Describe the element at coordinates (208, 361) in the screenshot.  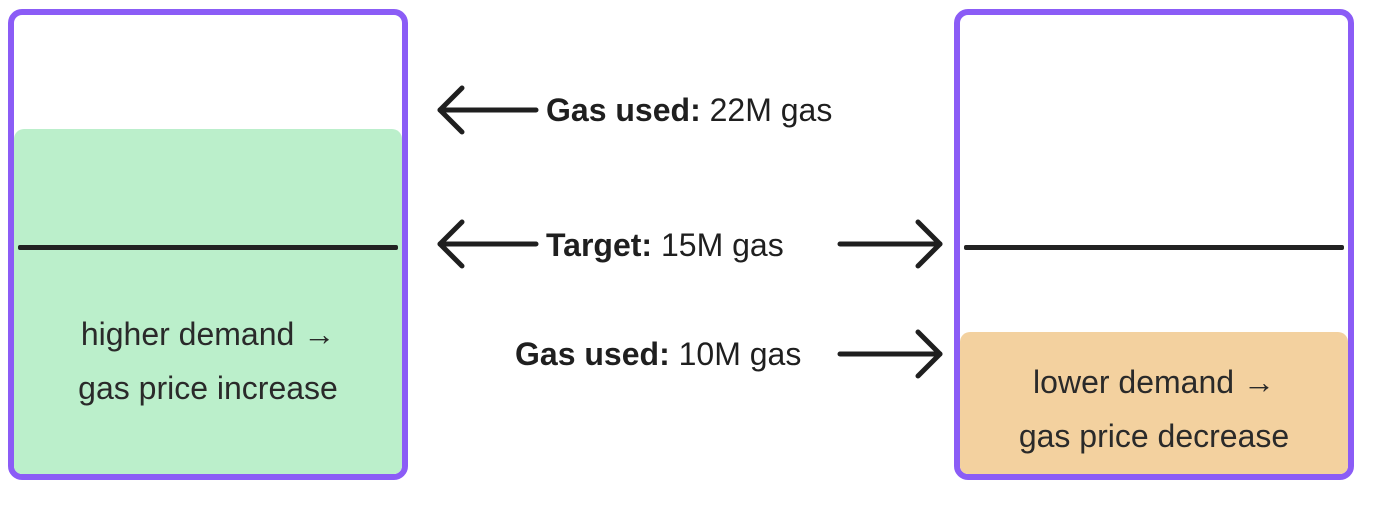
I see `high-demand-text: higher demand → gas price increase` at that location.